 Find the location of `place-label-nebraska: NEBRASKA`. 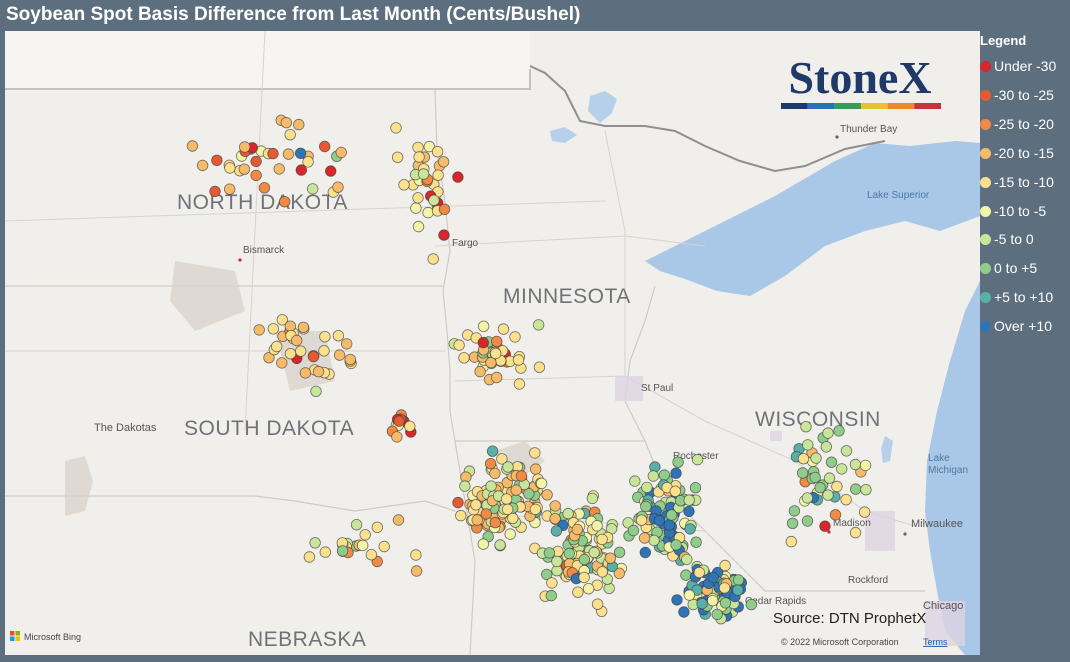

place-label-nebraska: NEBRASKA is located at coordinates (307, 639).